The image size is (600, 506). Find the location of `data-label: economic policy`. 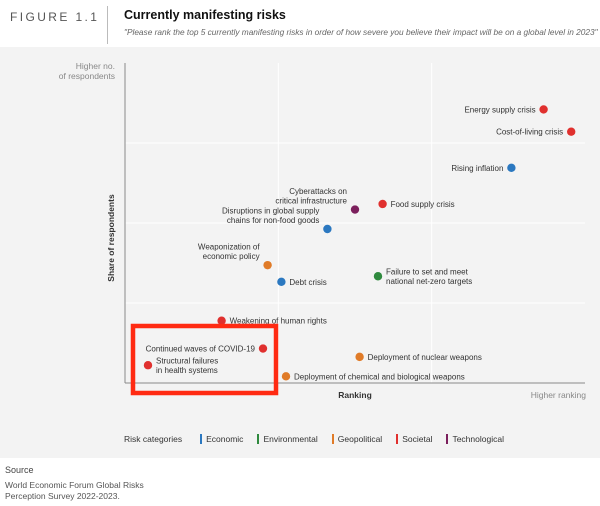

data-label: economic policy is located at coordinates (231, 256).